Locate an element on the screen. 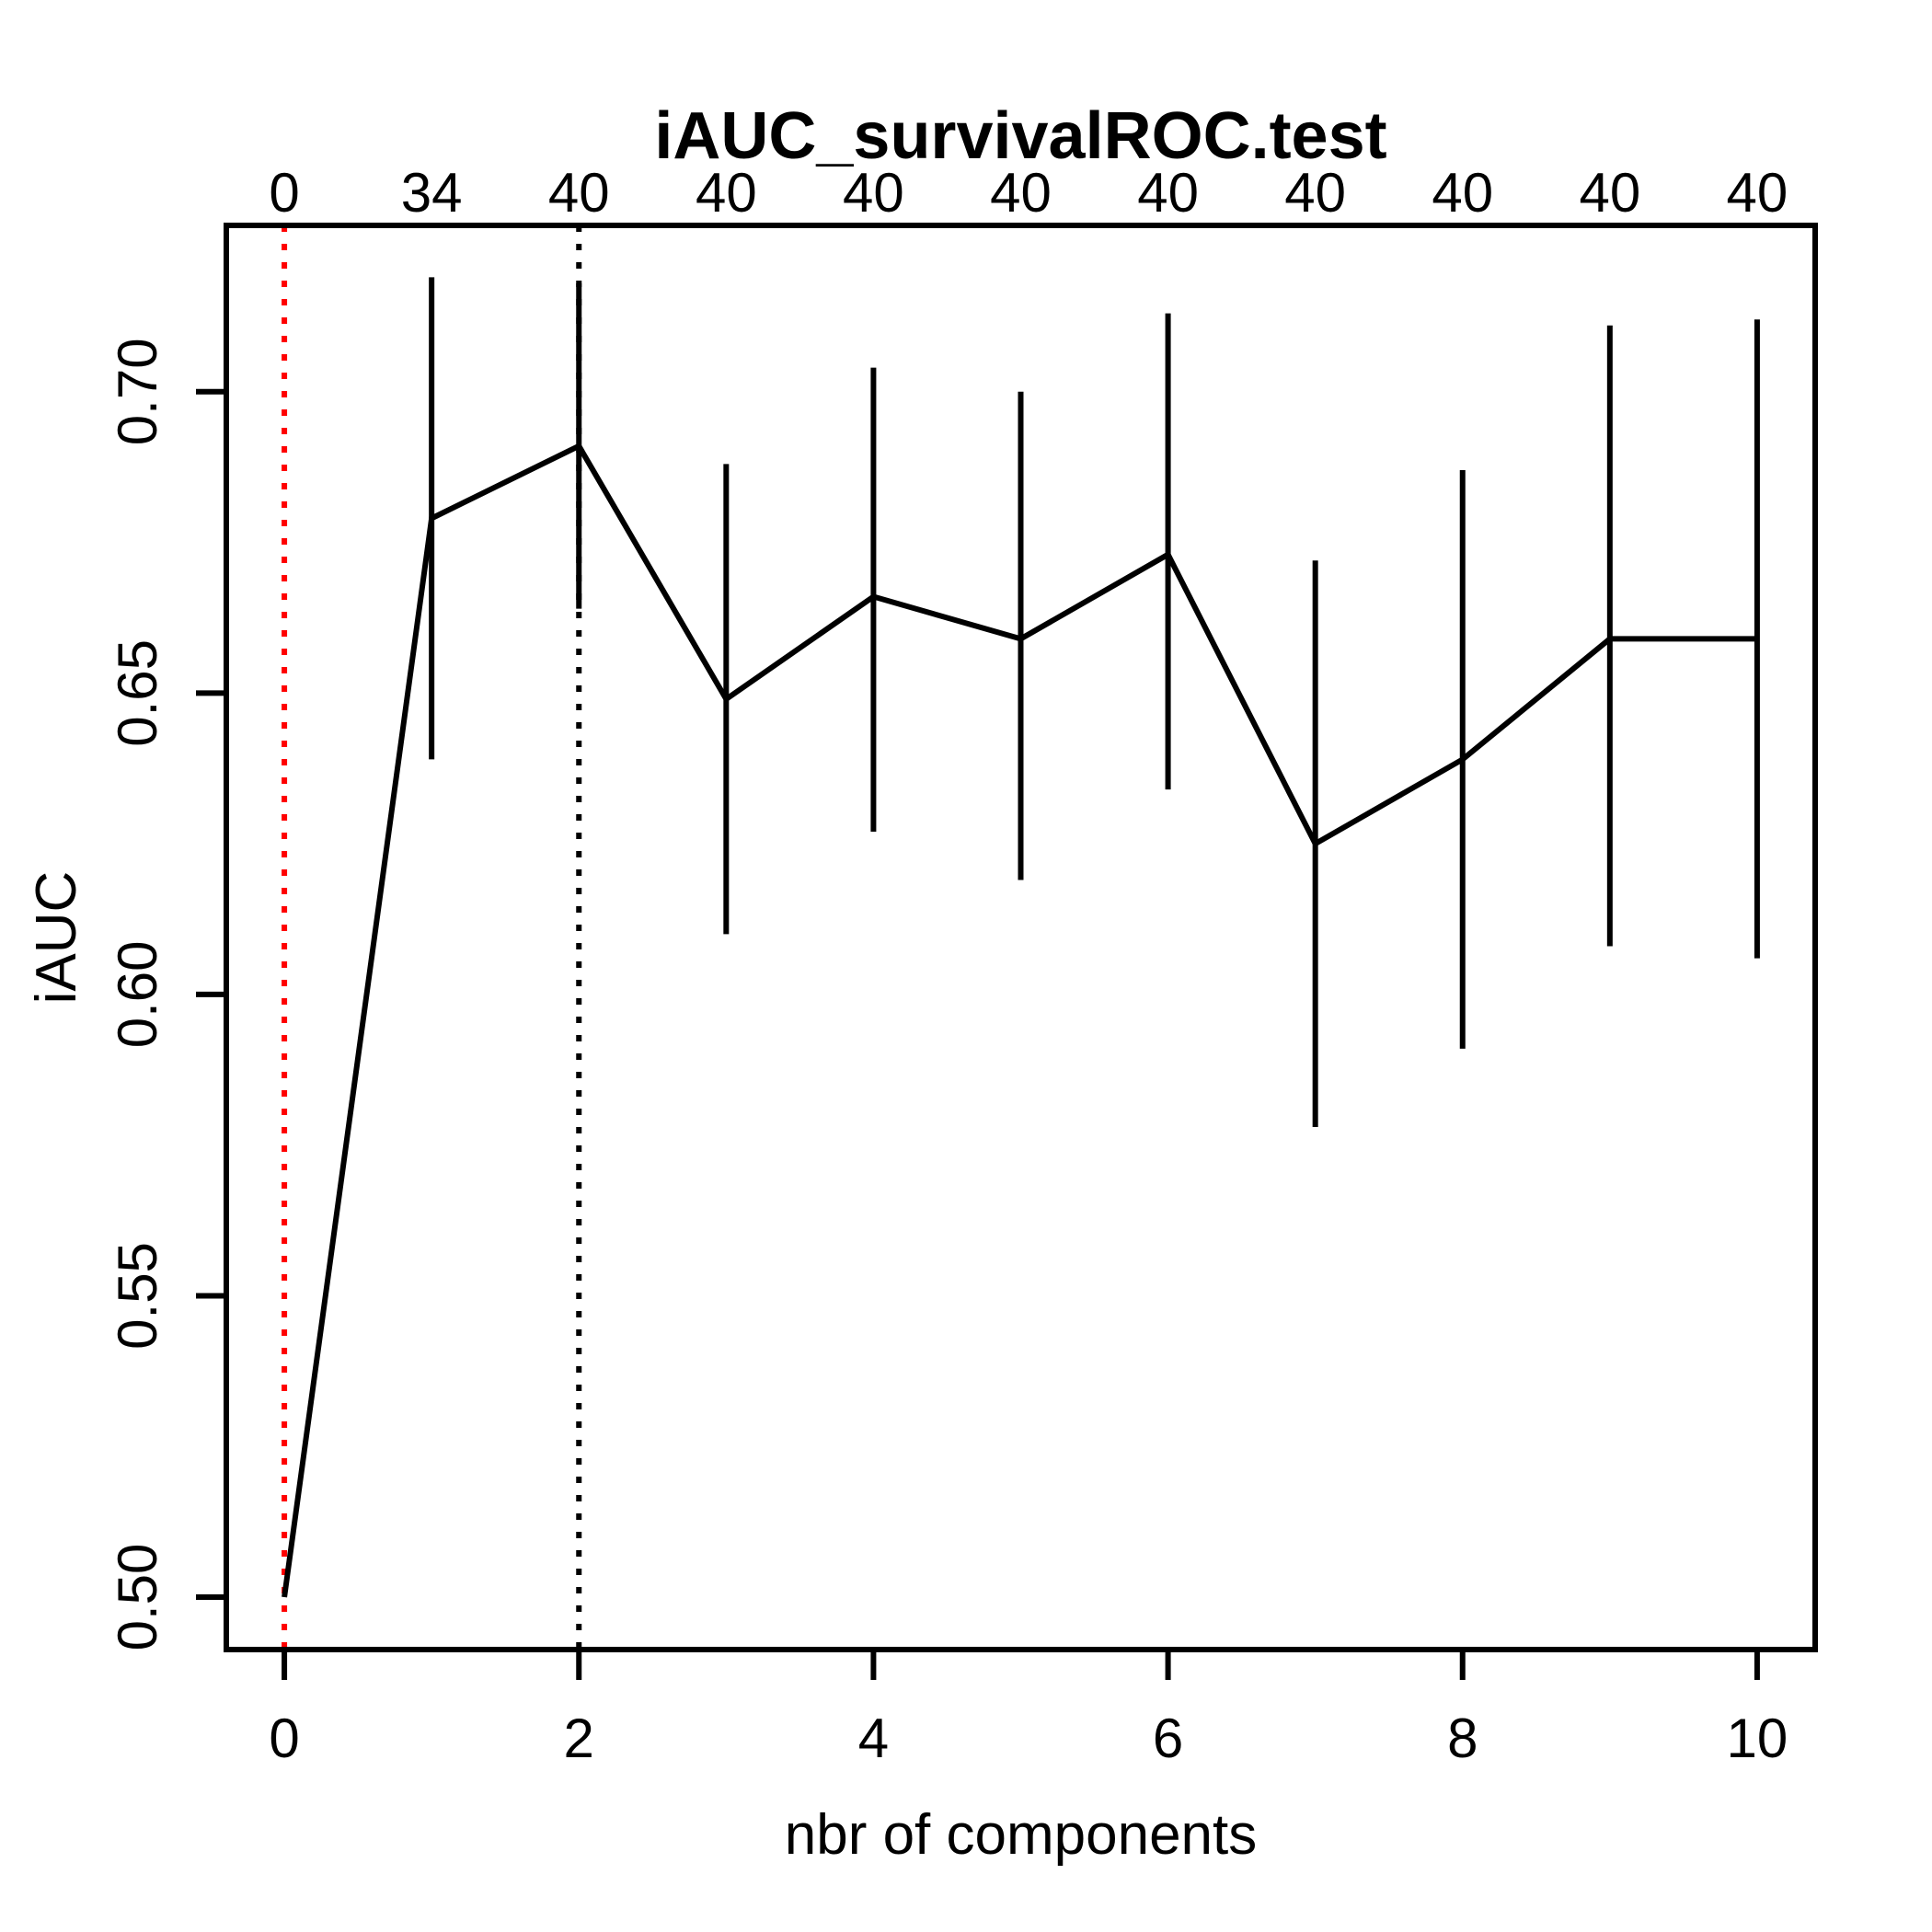 The image size is (1932, 1932). x-axis-title: nbr of components is located at coordinates (1021, 1835).